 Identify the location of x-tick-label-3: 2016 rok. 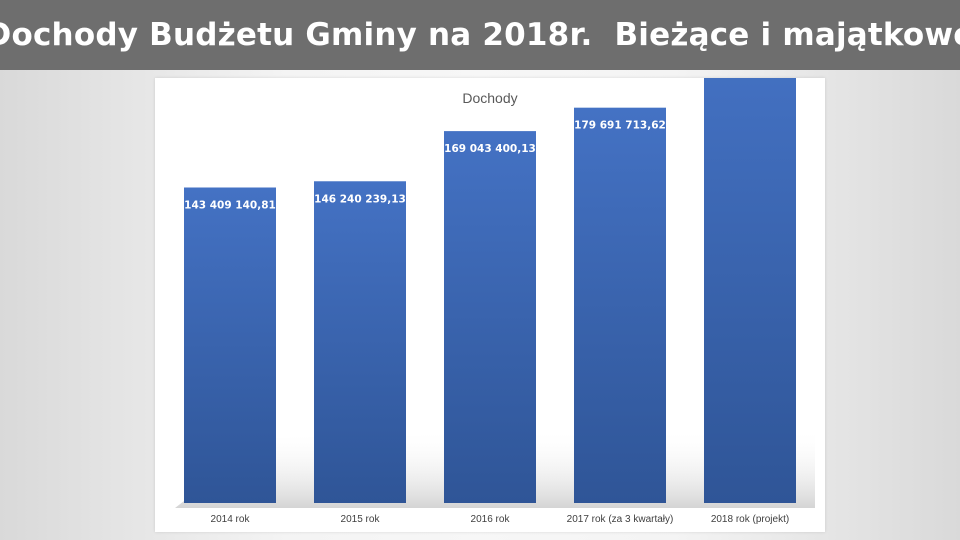
(491, 519).